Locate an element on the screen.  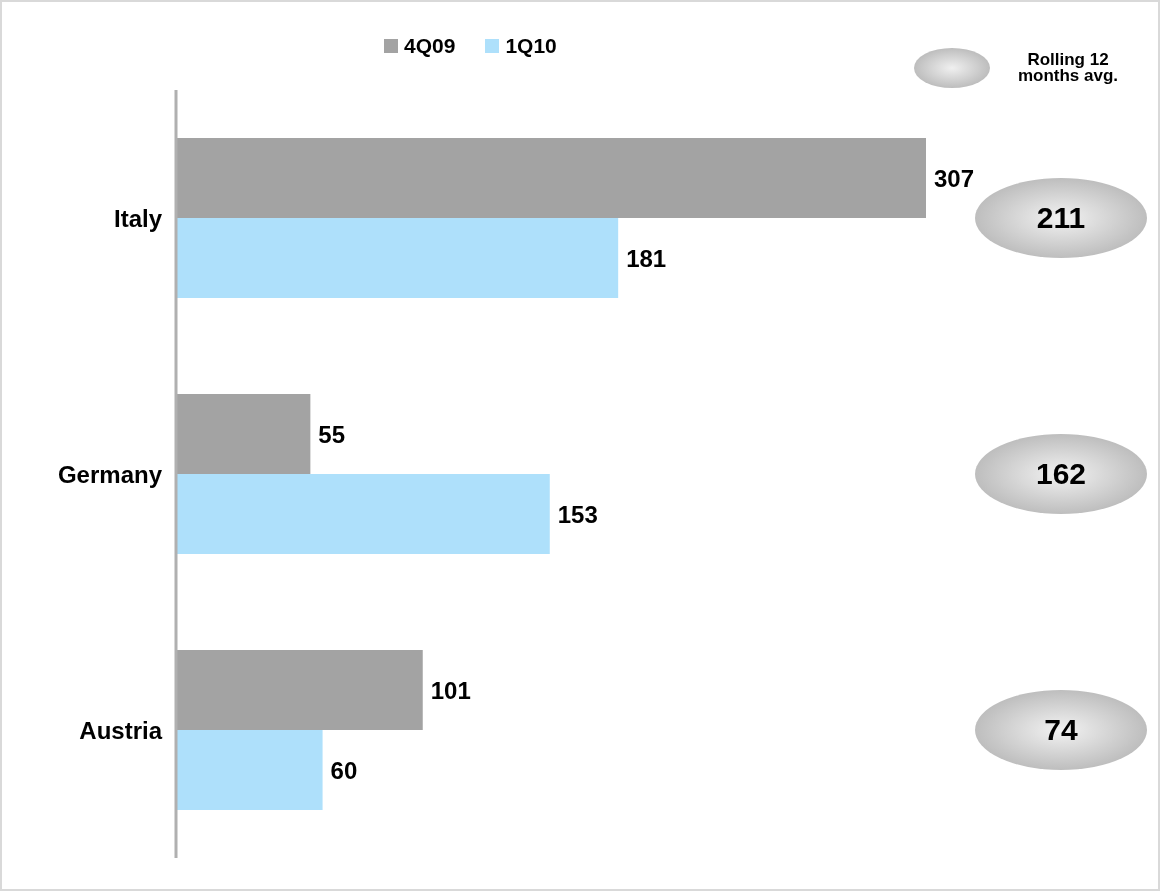
data-label: 101 is located at coordinates (450, 690).